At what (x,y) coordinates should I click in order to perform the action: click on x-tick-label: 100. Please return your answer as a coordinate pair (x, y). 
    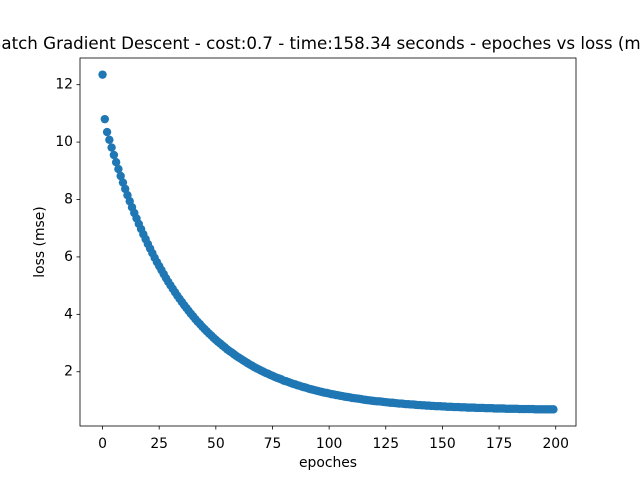
    Looking at the image, I should click on (329, 444).